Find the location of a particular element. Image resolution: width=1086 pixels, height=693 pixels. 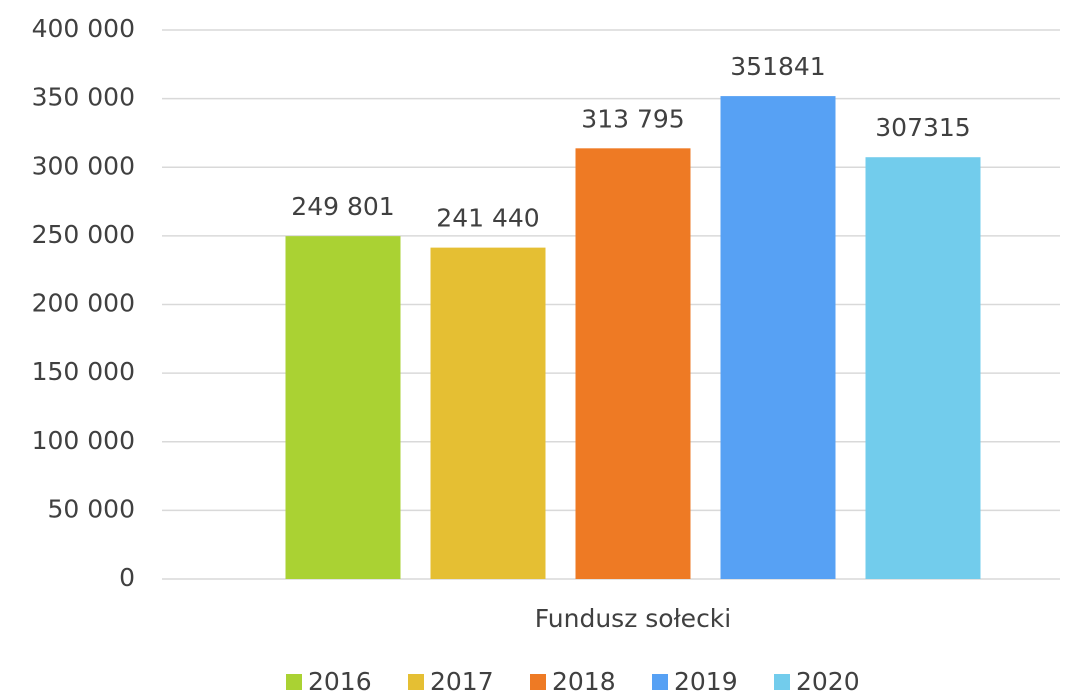

y-tick-label: 400 000 is located at coordinates (83, 28).